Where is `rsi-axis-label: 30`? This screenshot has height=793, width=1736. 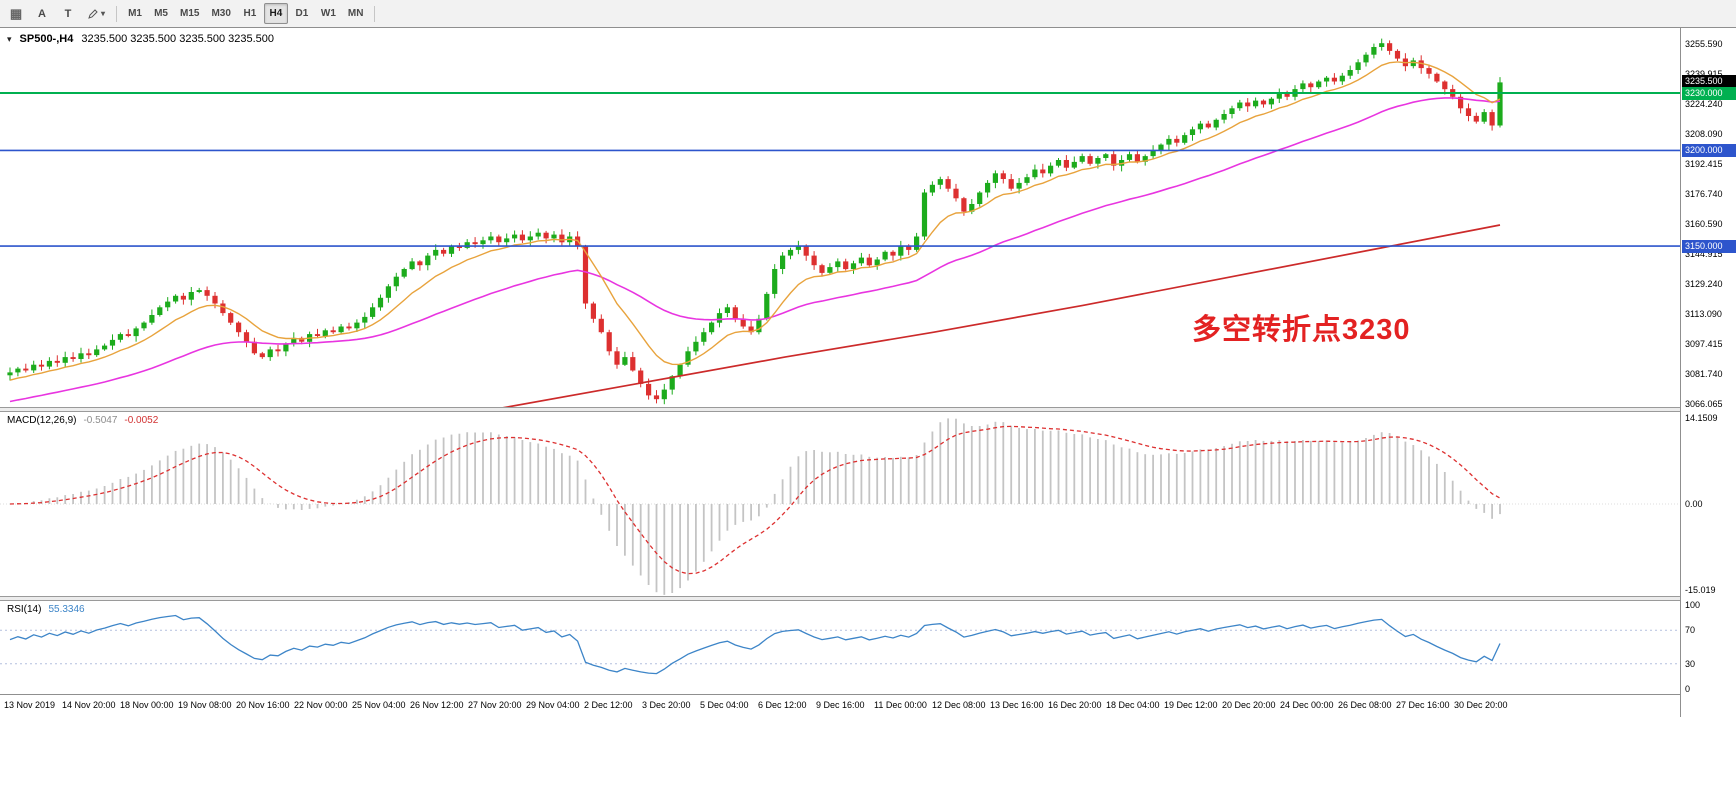 rsi-axis-label: 30 is located at coordinates (1690, 664).